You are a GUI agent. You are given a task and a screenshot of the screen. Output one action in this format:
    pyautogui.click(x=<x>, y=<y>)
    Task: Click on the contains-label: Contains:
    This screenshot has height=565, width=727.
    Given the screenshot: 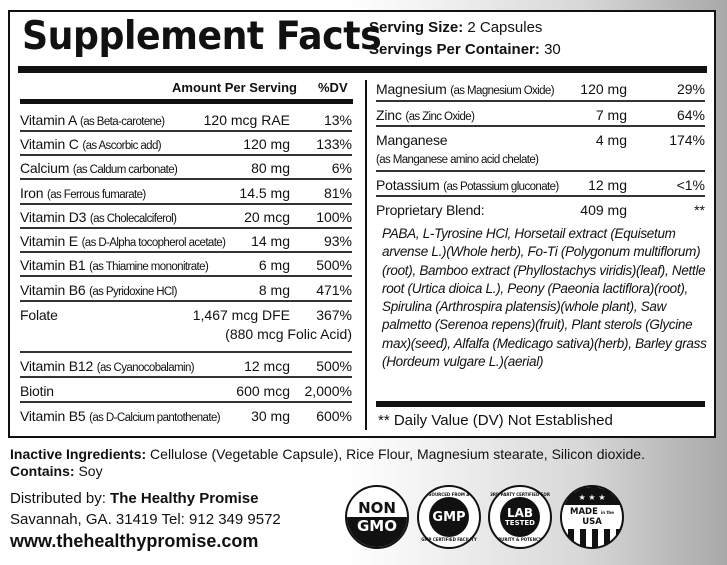 What is the action you would take?
    pyautogui.click(x=42, y=471)
    